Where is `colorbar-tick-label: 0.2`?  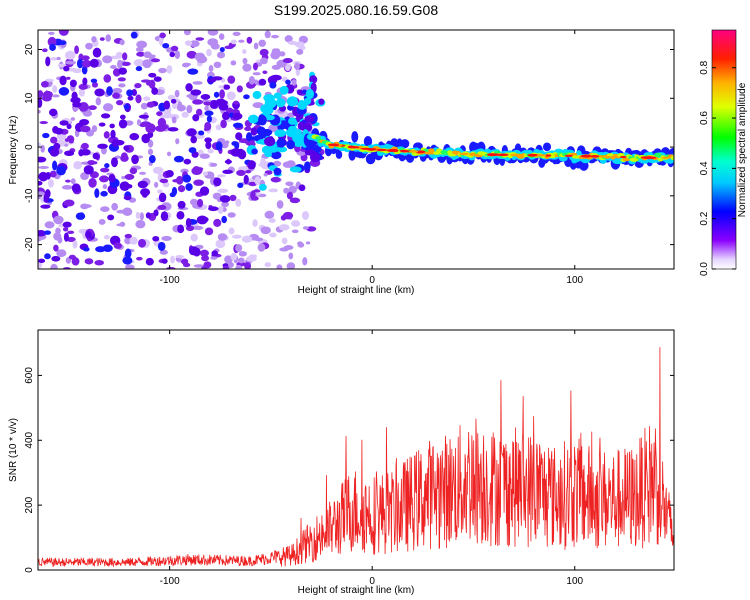 colorbar-tick-label: 0.2 is located at coordinates (704, 218).